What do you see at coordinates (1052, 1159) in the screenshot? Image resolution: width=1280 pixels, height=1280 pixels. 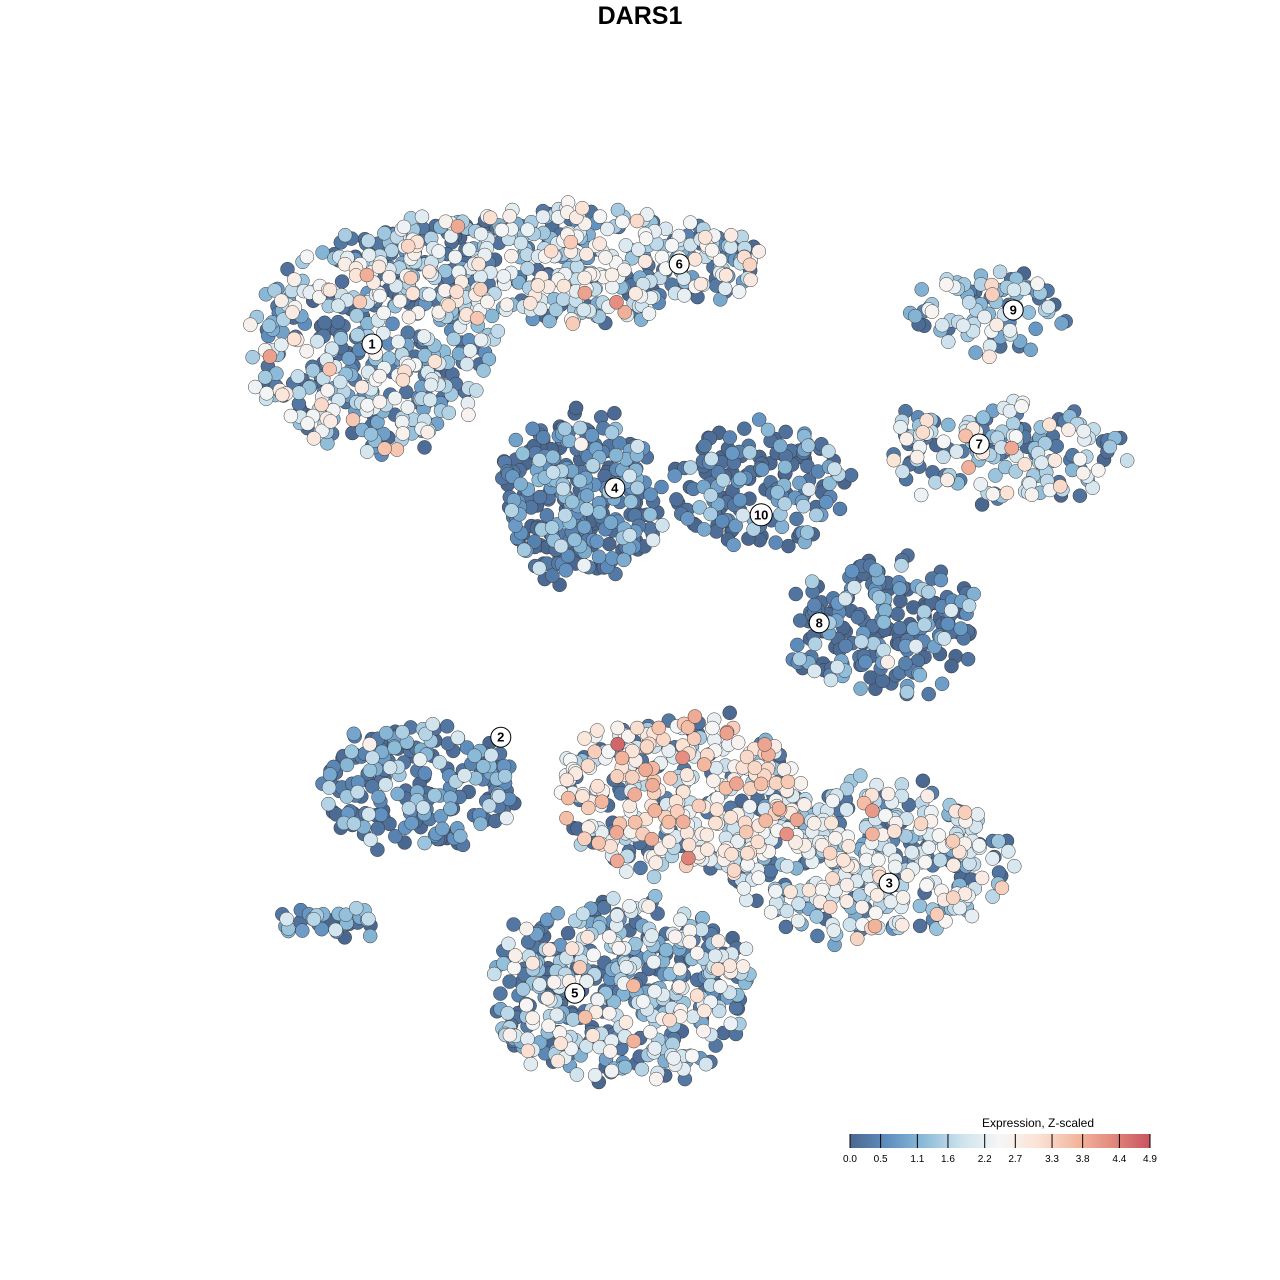 I see `legend-tick-label: 3.3` at bounding box center [1052, 1159].